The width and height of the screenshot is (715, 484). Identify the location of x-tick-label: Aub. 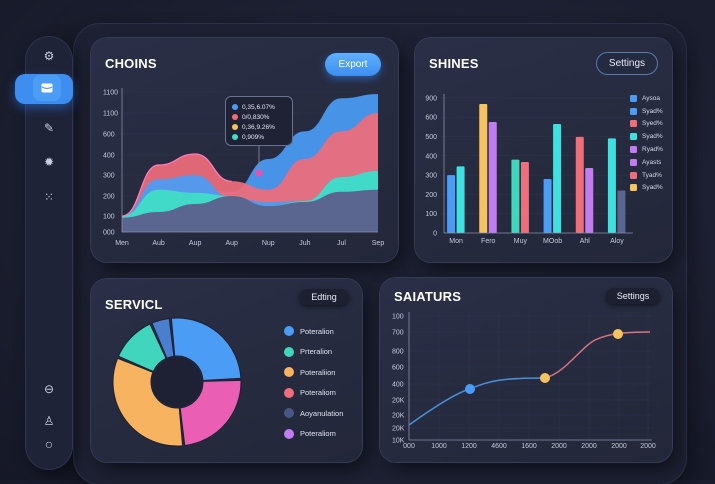
(158, 243).